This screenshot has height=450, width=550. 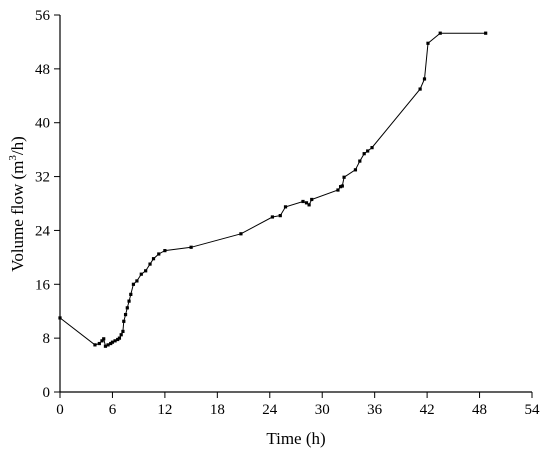 I want to click on x-tick-label: 6, so click(x=113, y=410).